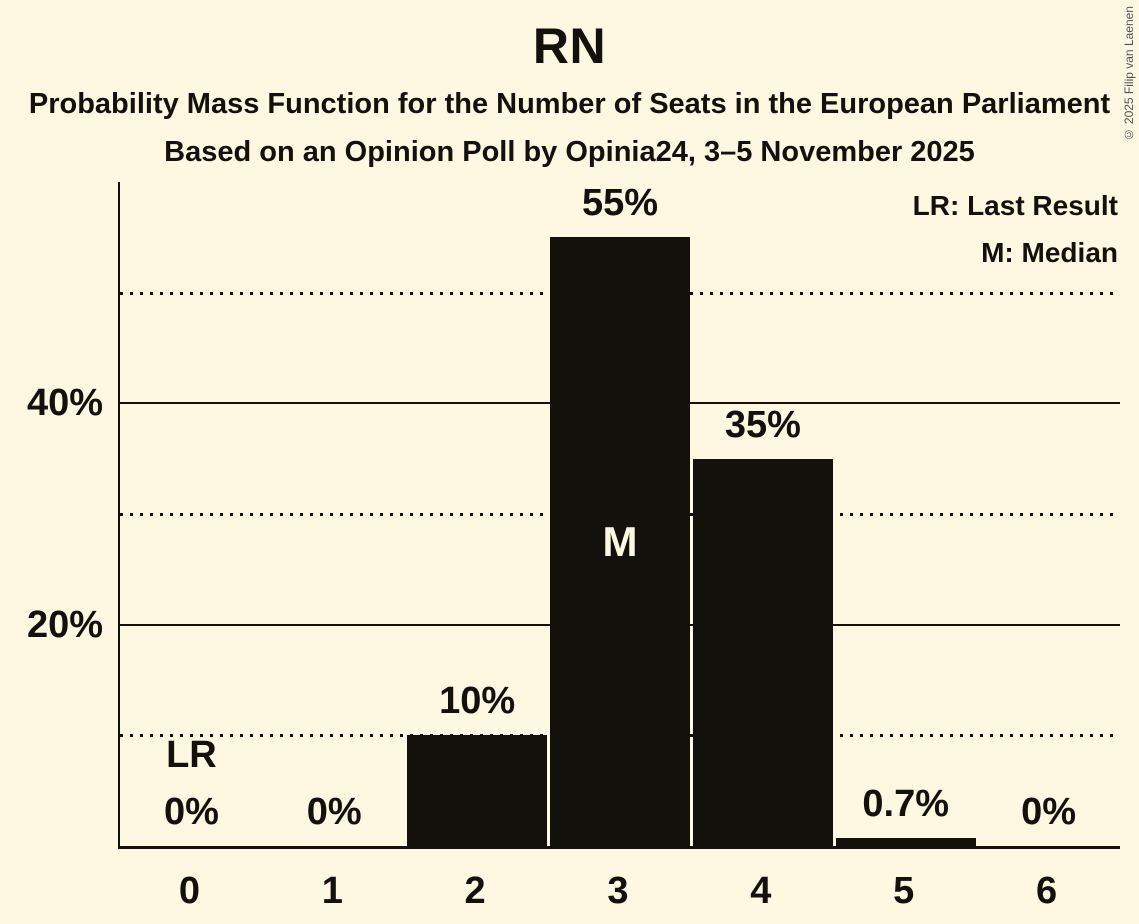  I want to click on copyright-notice: © 2025 Filip van Laenen, so click(1129, 74).